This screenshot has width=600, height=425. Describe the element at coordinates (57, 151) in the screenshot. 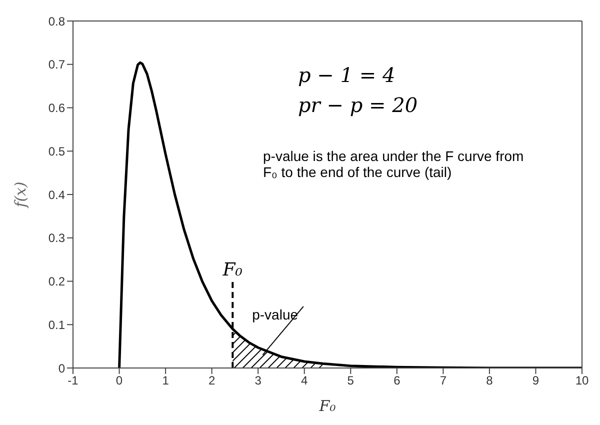

I see `y-tick-label: 0.5` at that location.